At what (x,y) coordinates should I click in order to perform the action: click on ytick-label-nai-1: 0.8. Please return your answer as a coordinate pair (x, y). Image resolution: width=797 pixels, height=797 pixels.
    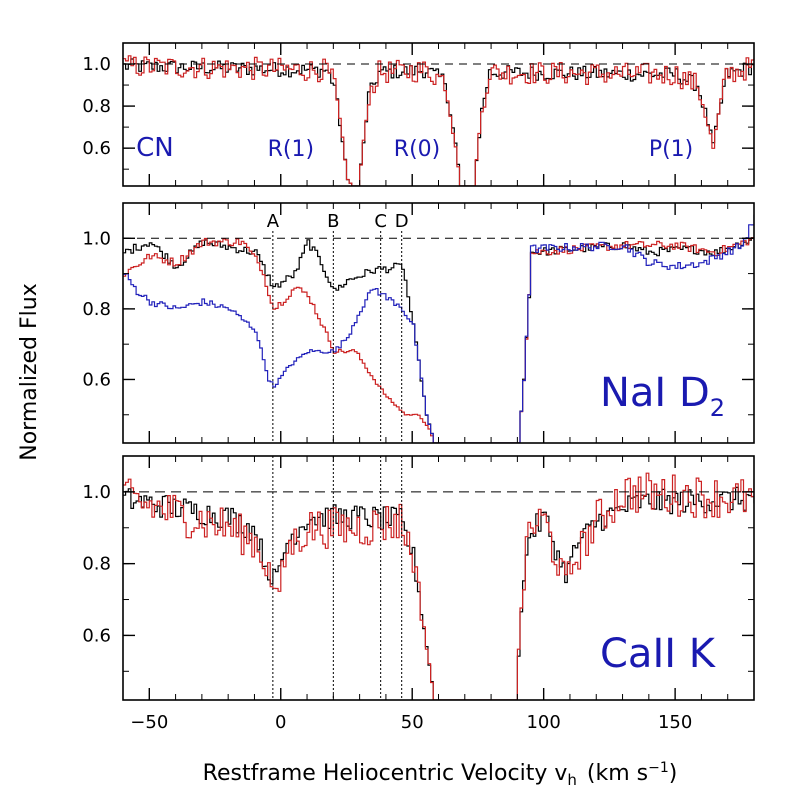
    Looking at the image, I should click on (96, 309).